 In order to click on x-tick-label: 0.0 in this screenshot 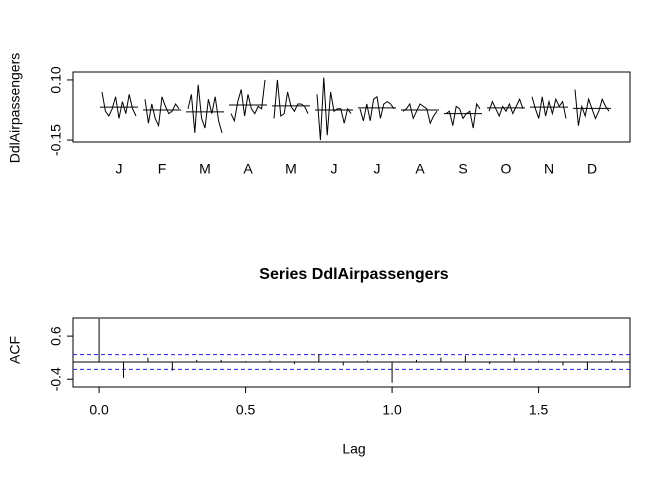, I will do `click(99, 410)`.